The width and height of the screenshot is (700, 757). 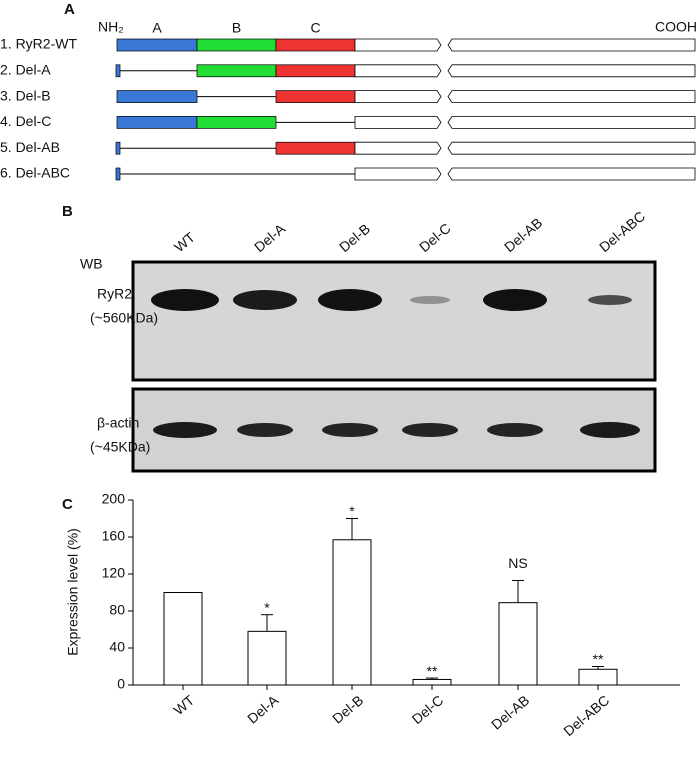 I want to click on y-tick-label: 200, so click(x=114, y=499).